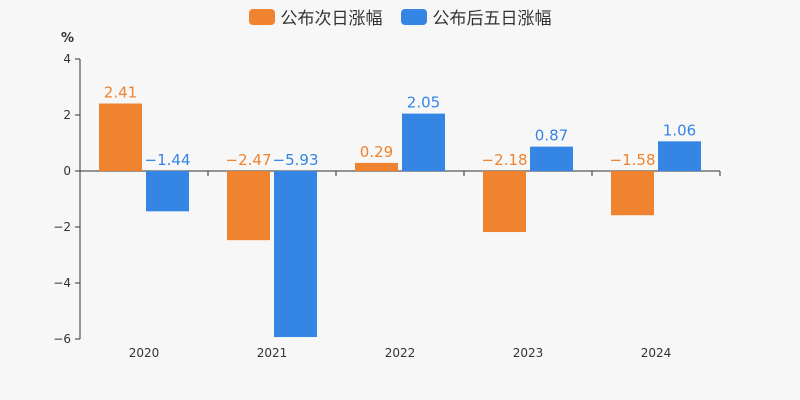 The width and height of the screenshot is (800, 400). I want to click on x-tick-label: 2022, so click(400, 353).